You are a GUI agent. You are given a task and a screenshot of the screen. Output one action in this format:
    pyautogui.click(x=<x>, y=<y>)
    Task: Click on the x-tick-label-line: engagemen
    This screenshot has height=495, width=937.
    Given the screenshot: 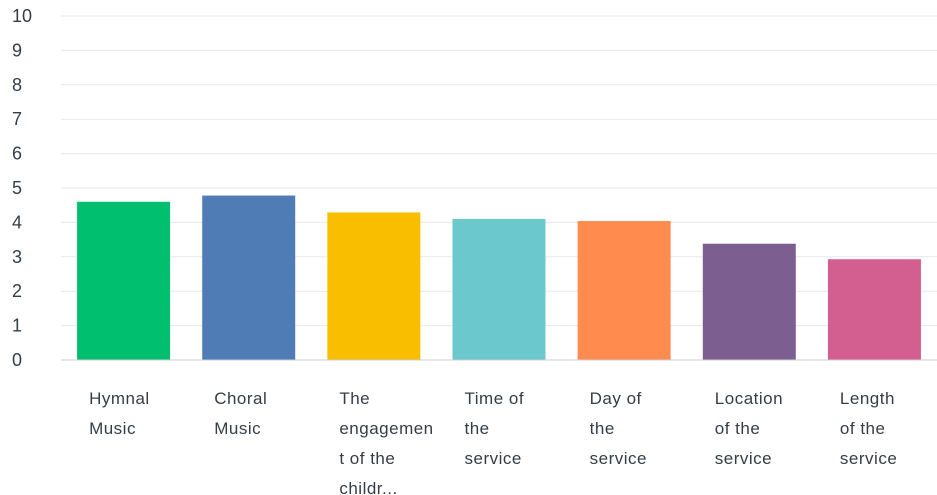 What is the action you would take?
    pyautogui.click(x=386, y=428)
    